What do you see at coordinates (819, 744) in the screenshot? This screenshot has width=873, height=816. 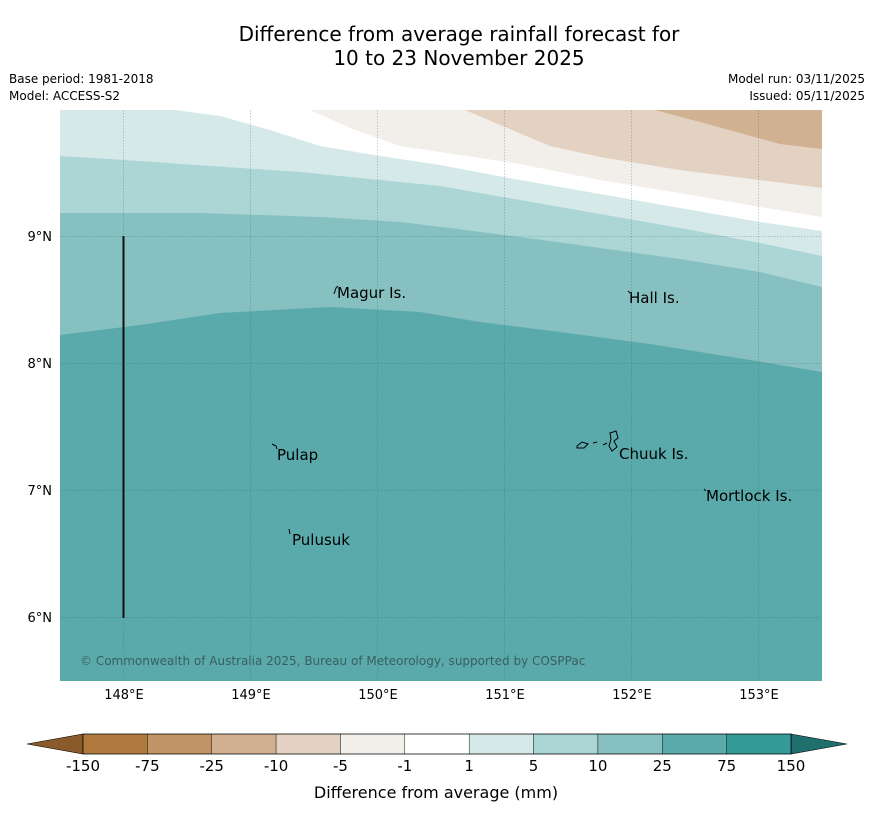 I see `colorbar-extend-high` at bounding box center [819, 744].